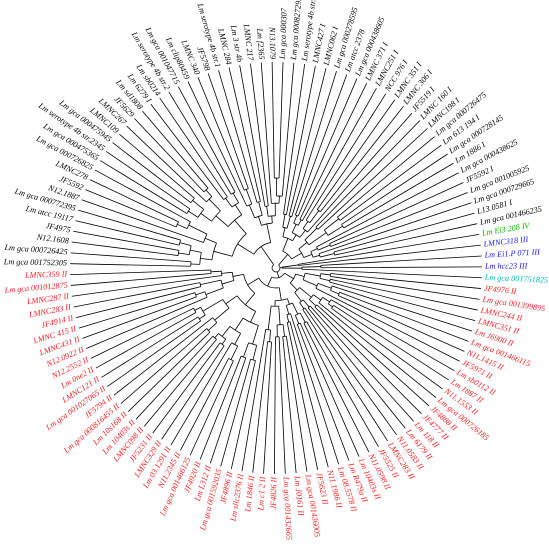 The image size is (549, 550). Describe the element at coordinates (298, 496) in the screenshot. I see `leaf-label: Lm J0161 II` at that location.